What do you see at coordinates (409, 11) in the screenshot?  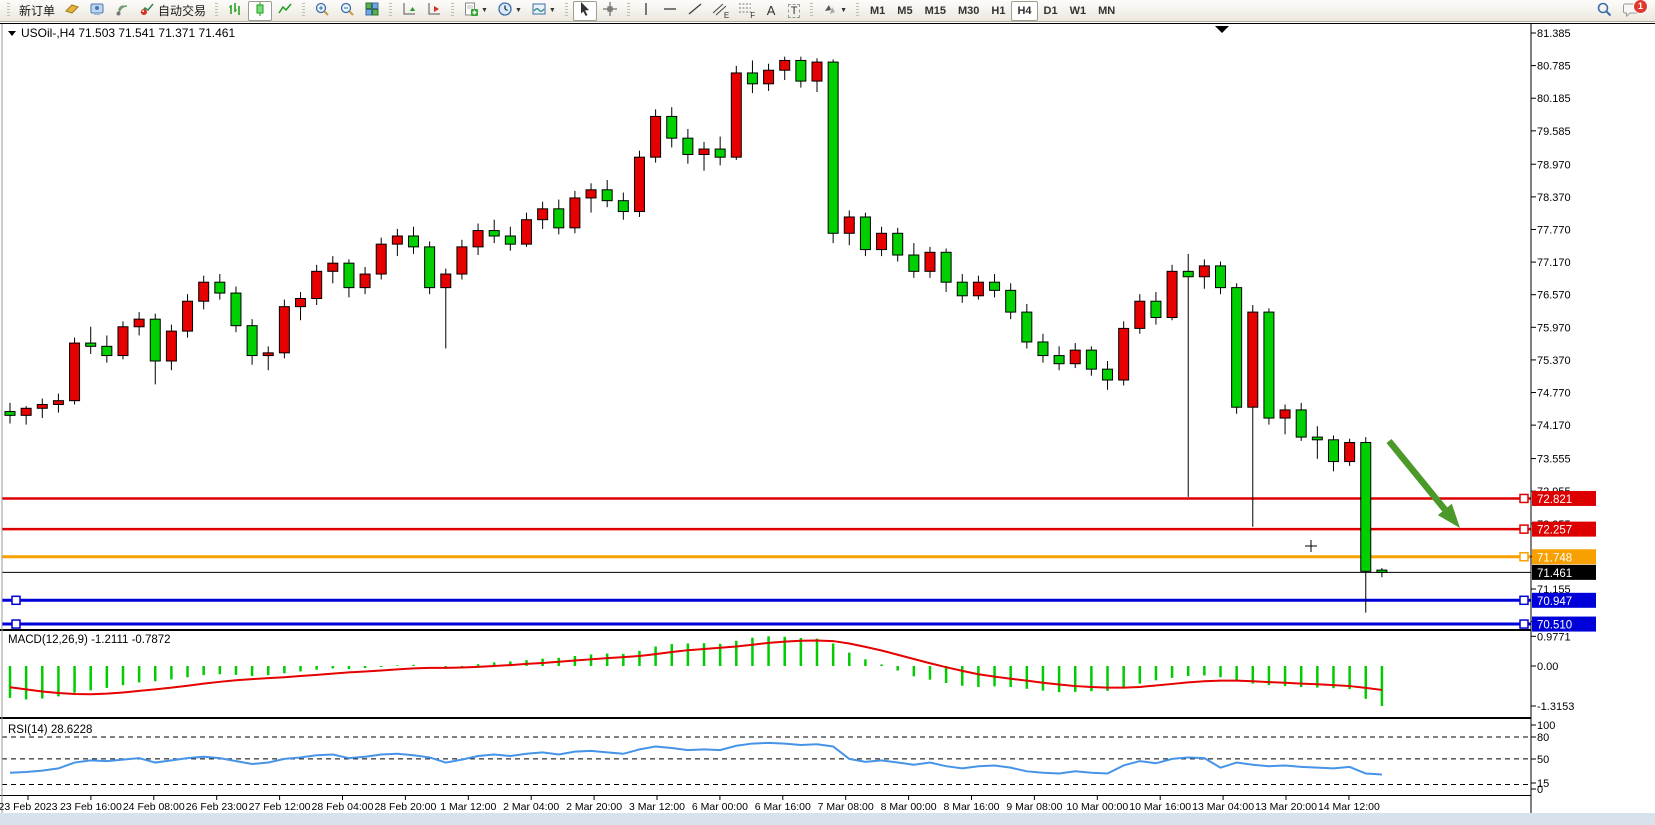 I see `auto-scroll-button` at bounding box center [409, 11].